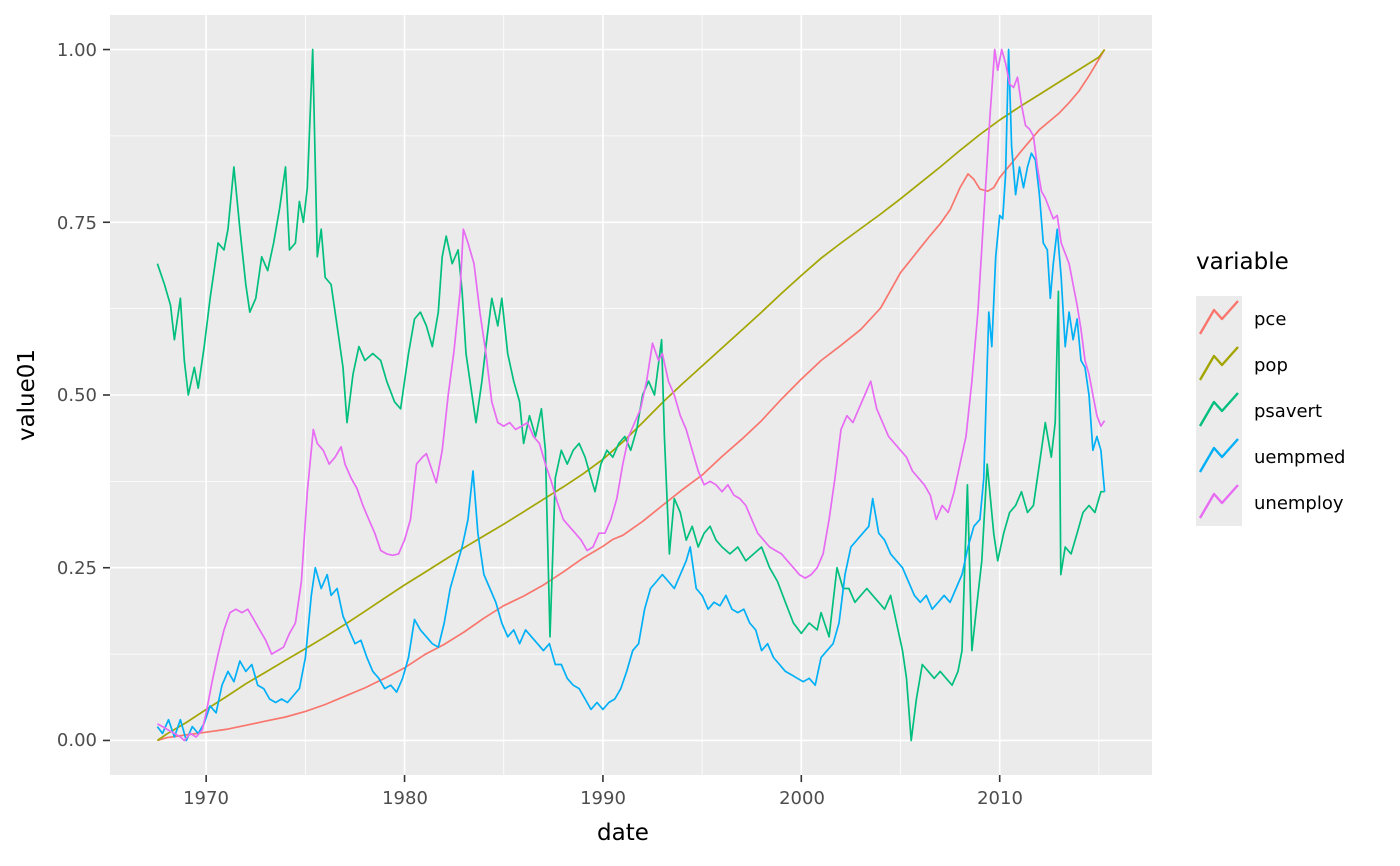 This screenshot has height=866, width=1400. What do you see at coordinates (1291, 319) in the screenshot?
I see `legend-item-pce: pce` at bounding box center [1291, 319].